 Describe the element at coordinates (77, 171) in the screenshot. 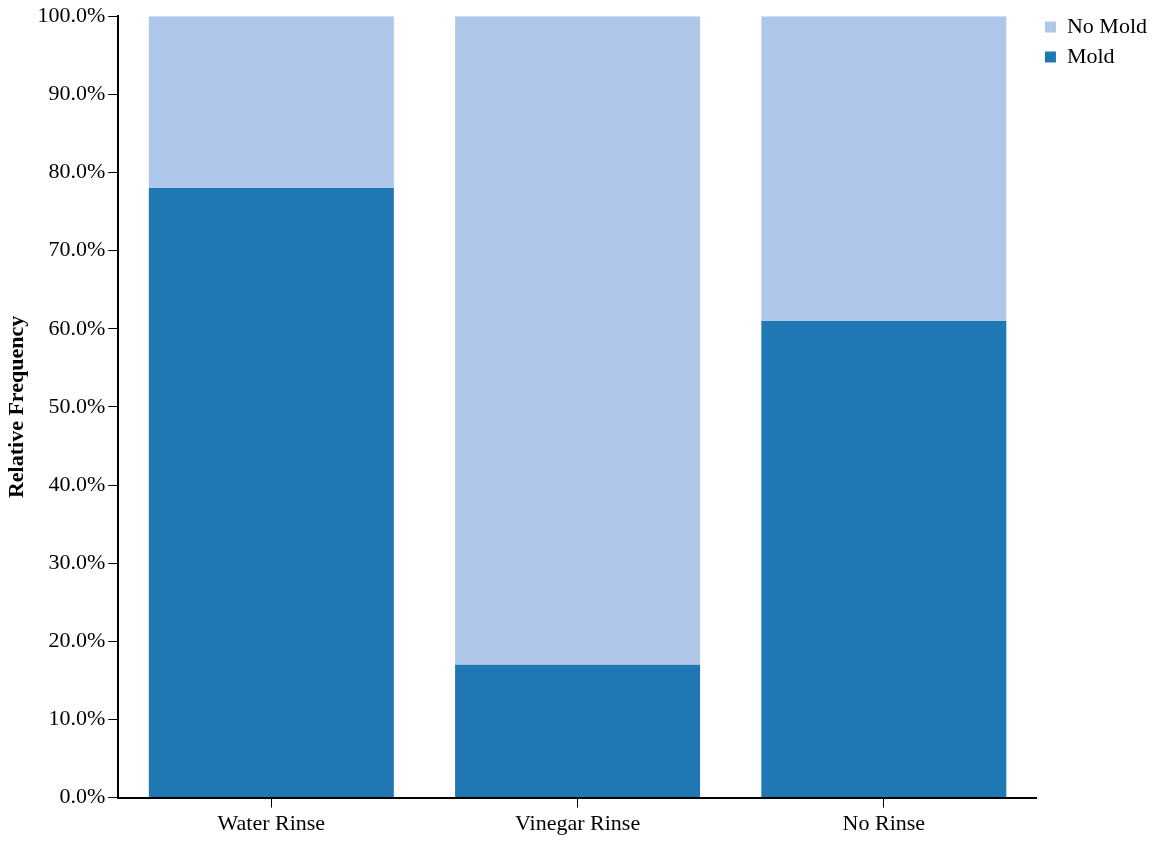

I see `y-tick-label: 80.0%` at that location.